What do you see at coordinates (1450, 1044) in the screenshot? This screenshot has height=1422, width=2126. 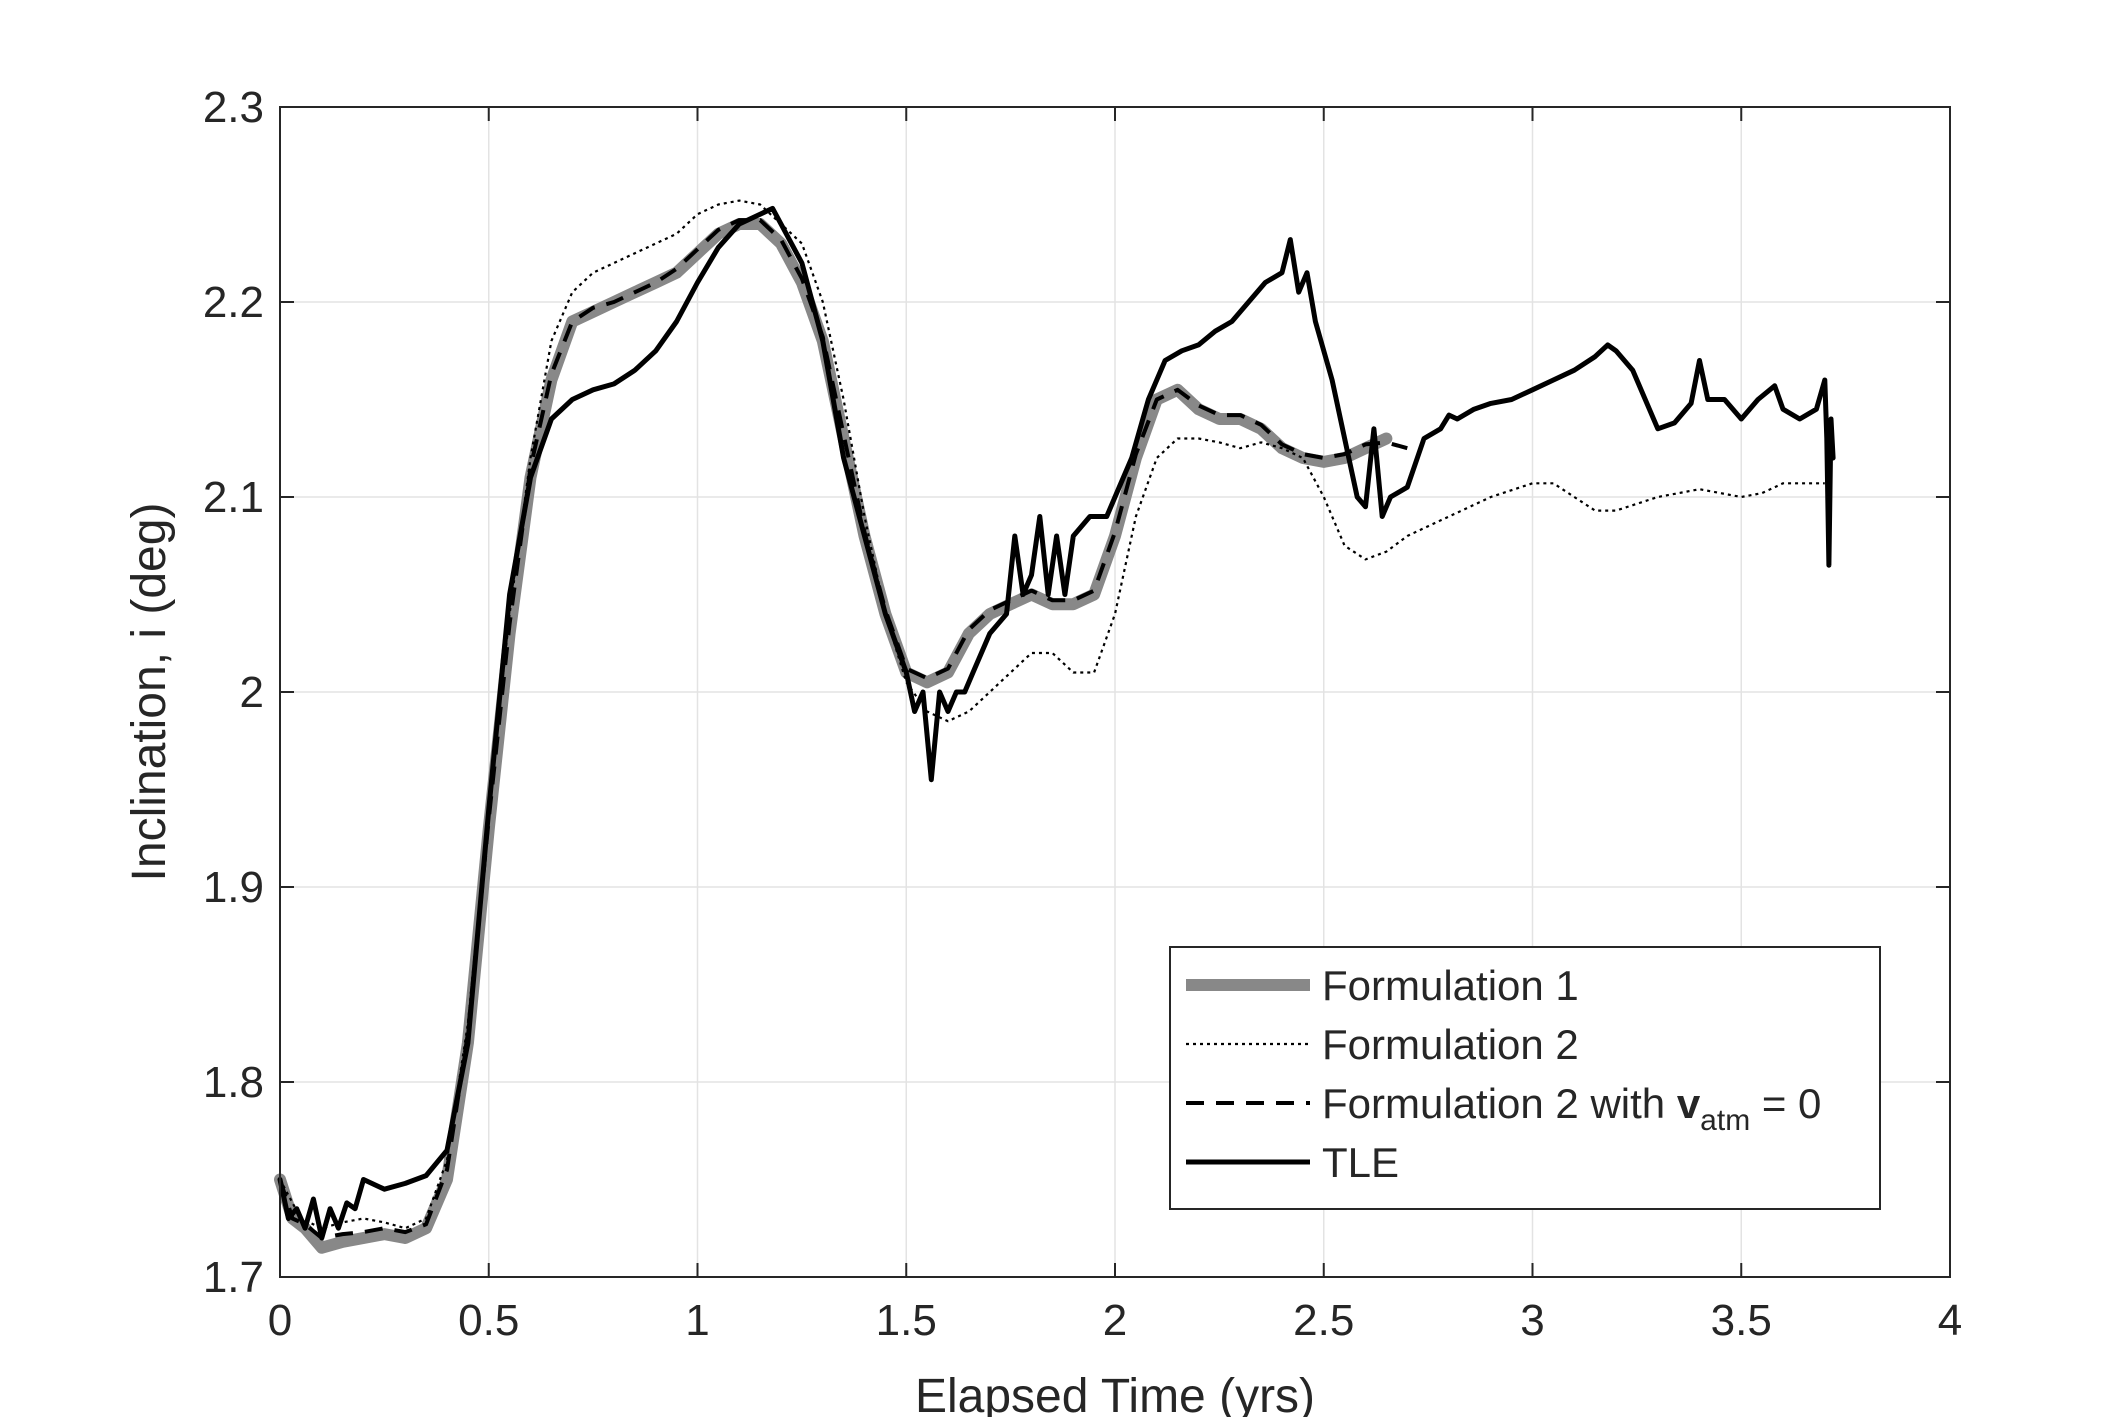 I see `legend-label-1: Formulation 2` at bounding box center [1450, 1044].